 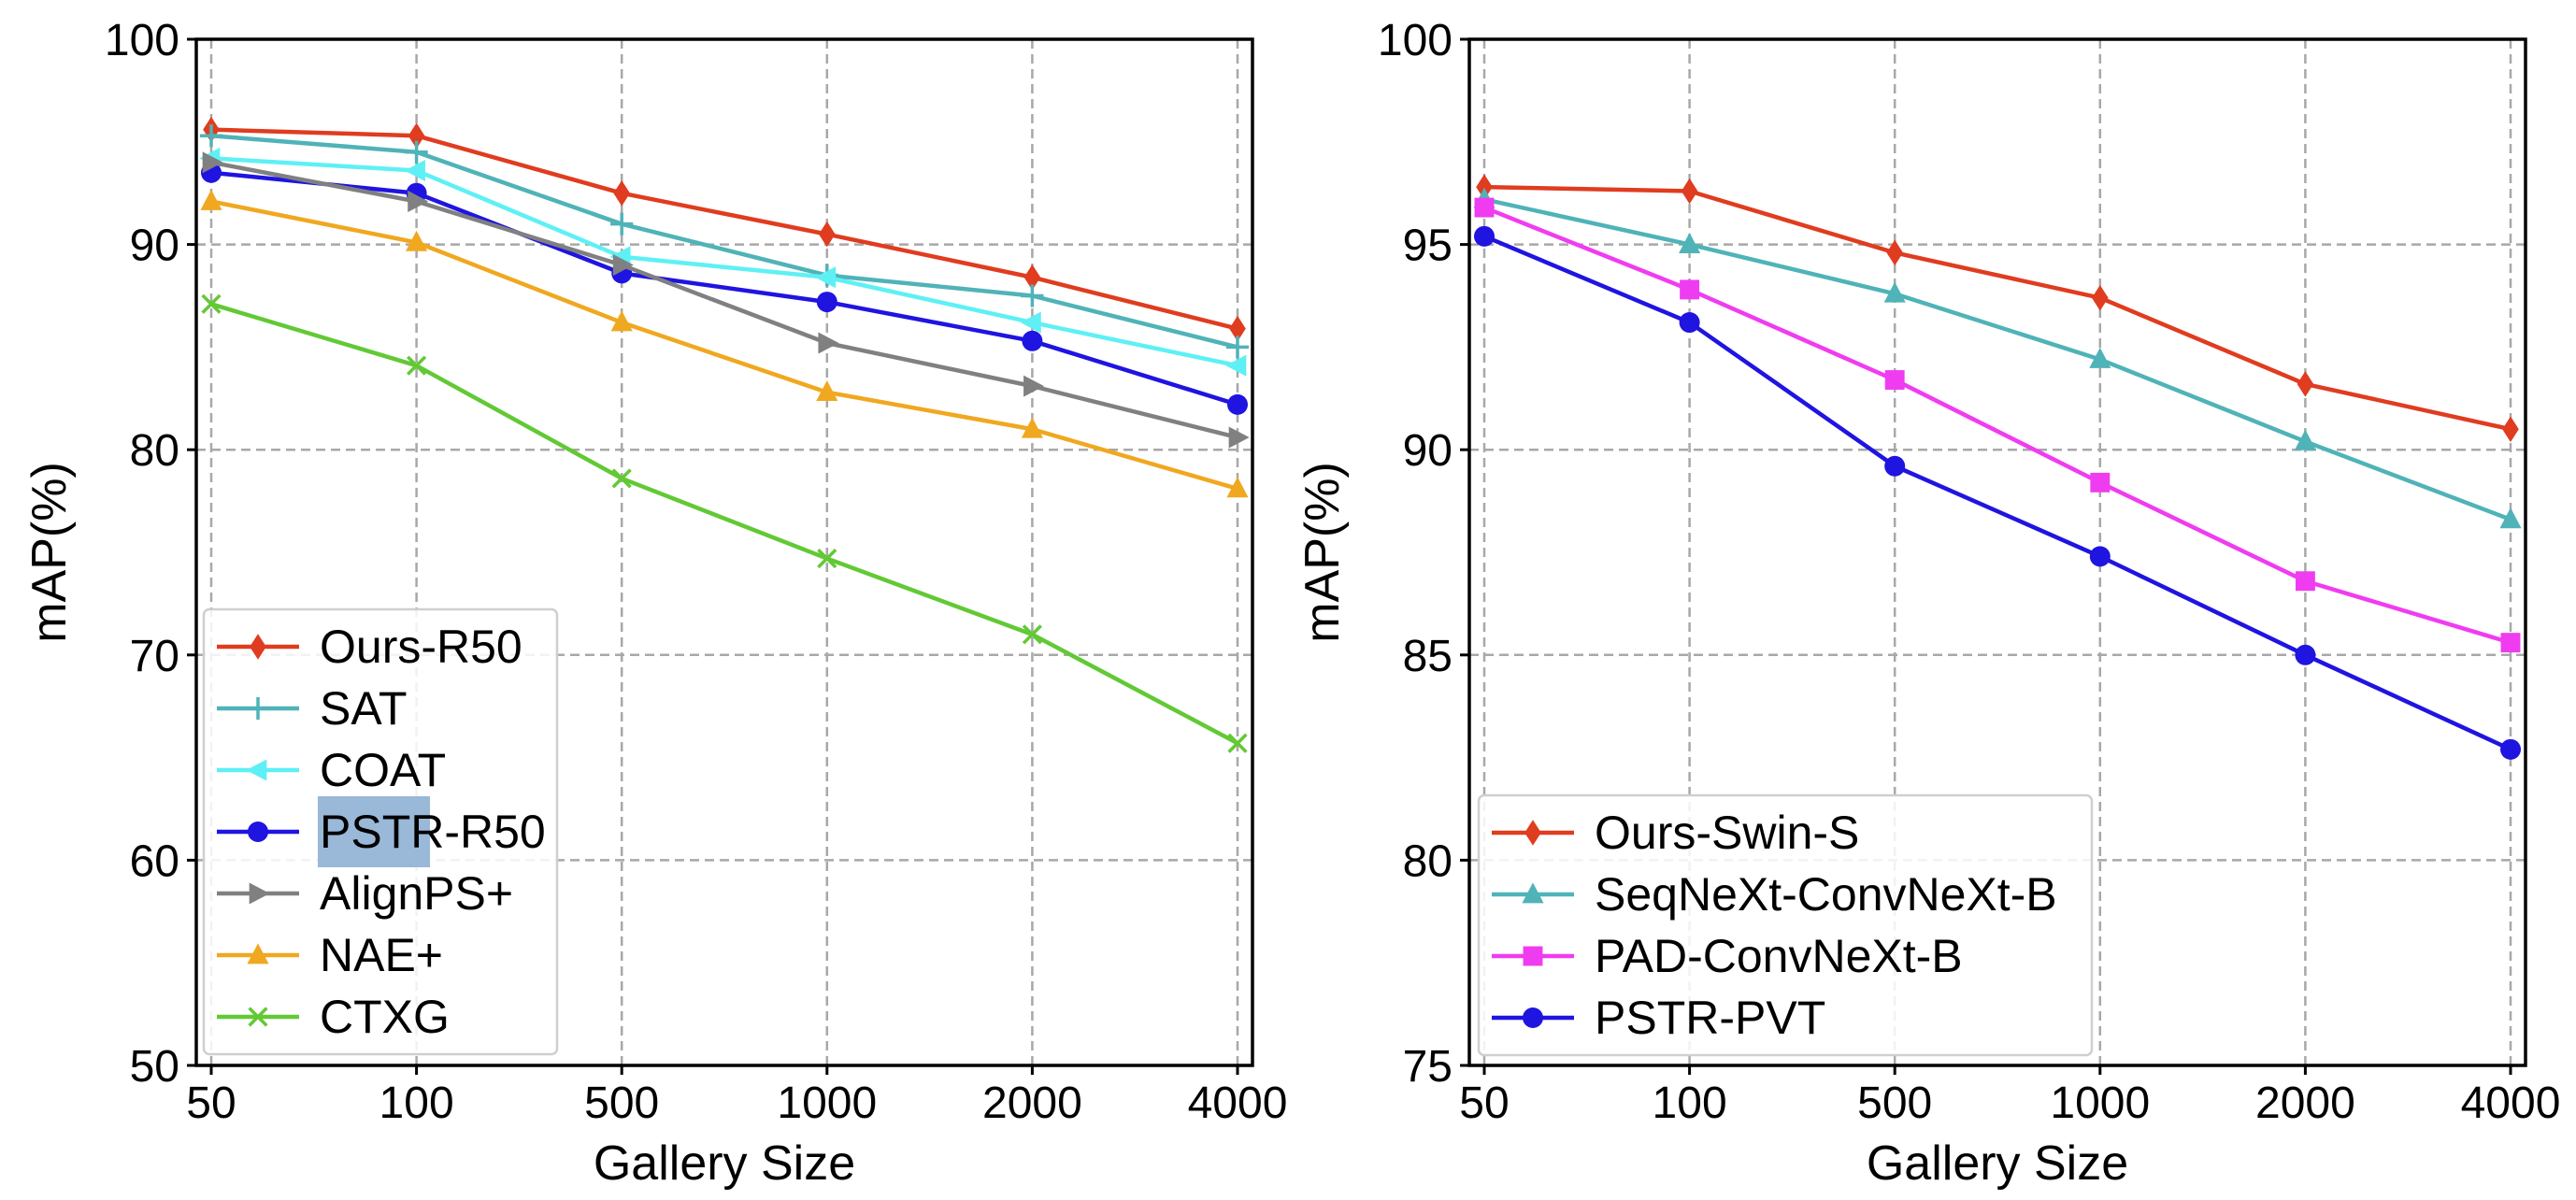 I want to click on legend-entry: NAE+, so click(x=330, y=955).